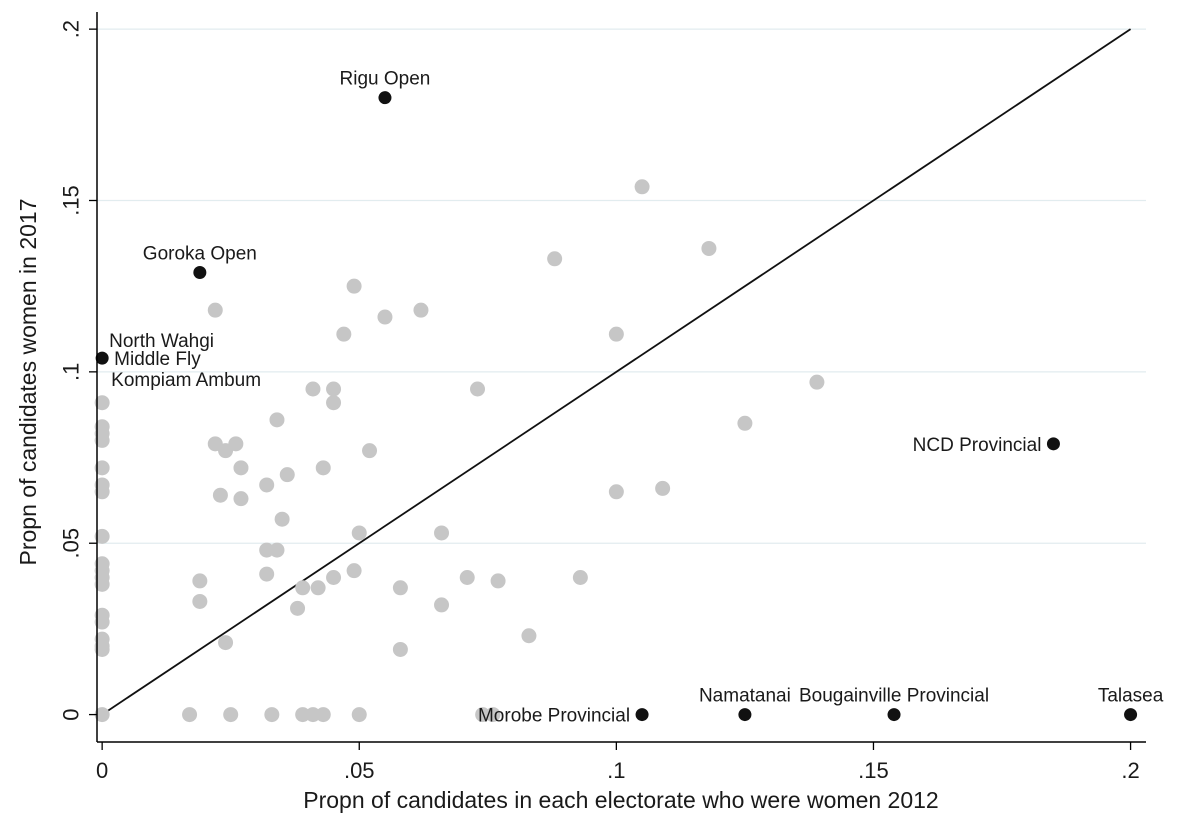  What do you see at coordinates (71, 543) in the screenshot?
I see `y-tick-label: .05` at bounding box center [71, 543].